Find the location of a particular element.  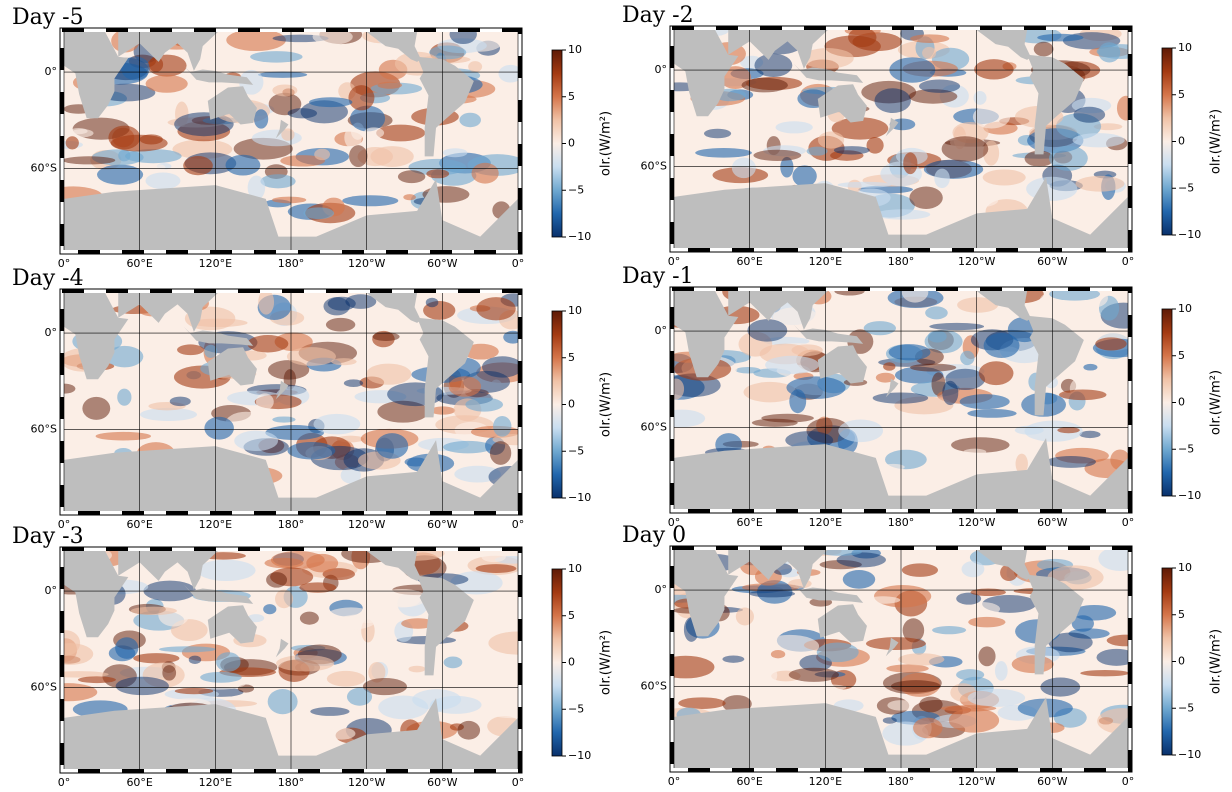

y-tick-label: 60°S is located at coordinates (44, 428).